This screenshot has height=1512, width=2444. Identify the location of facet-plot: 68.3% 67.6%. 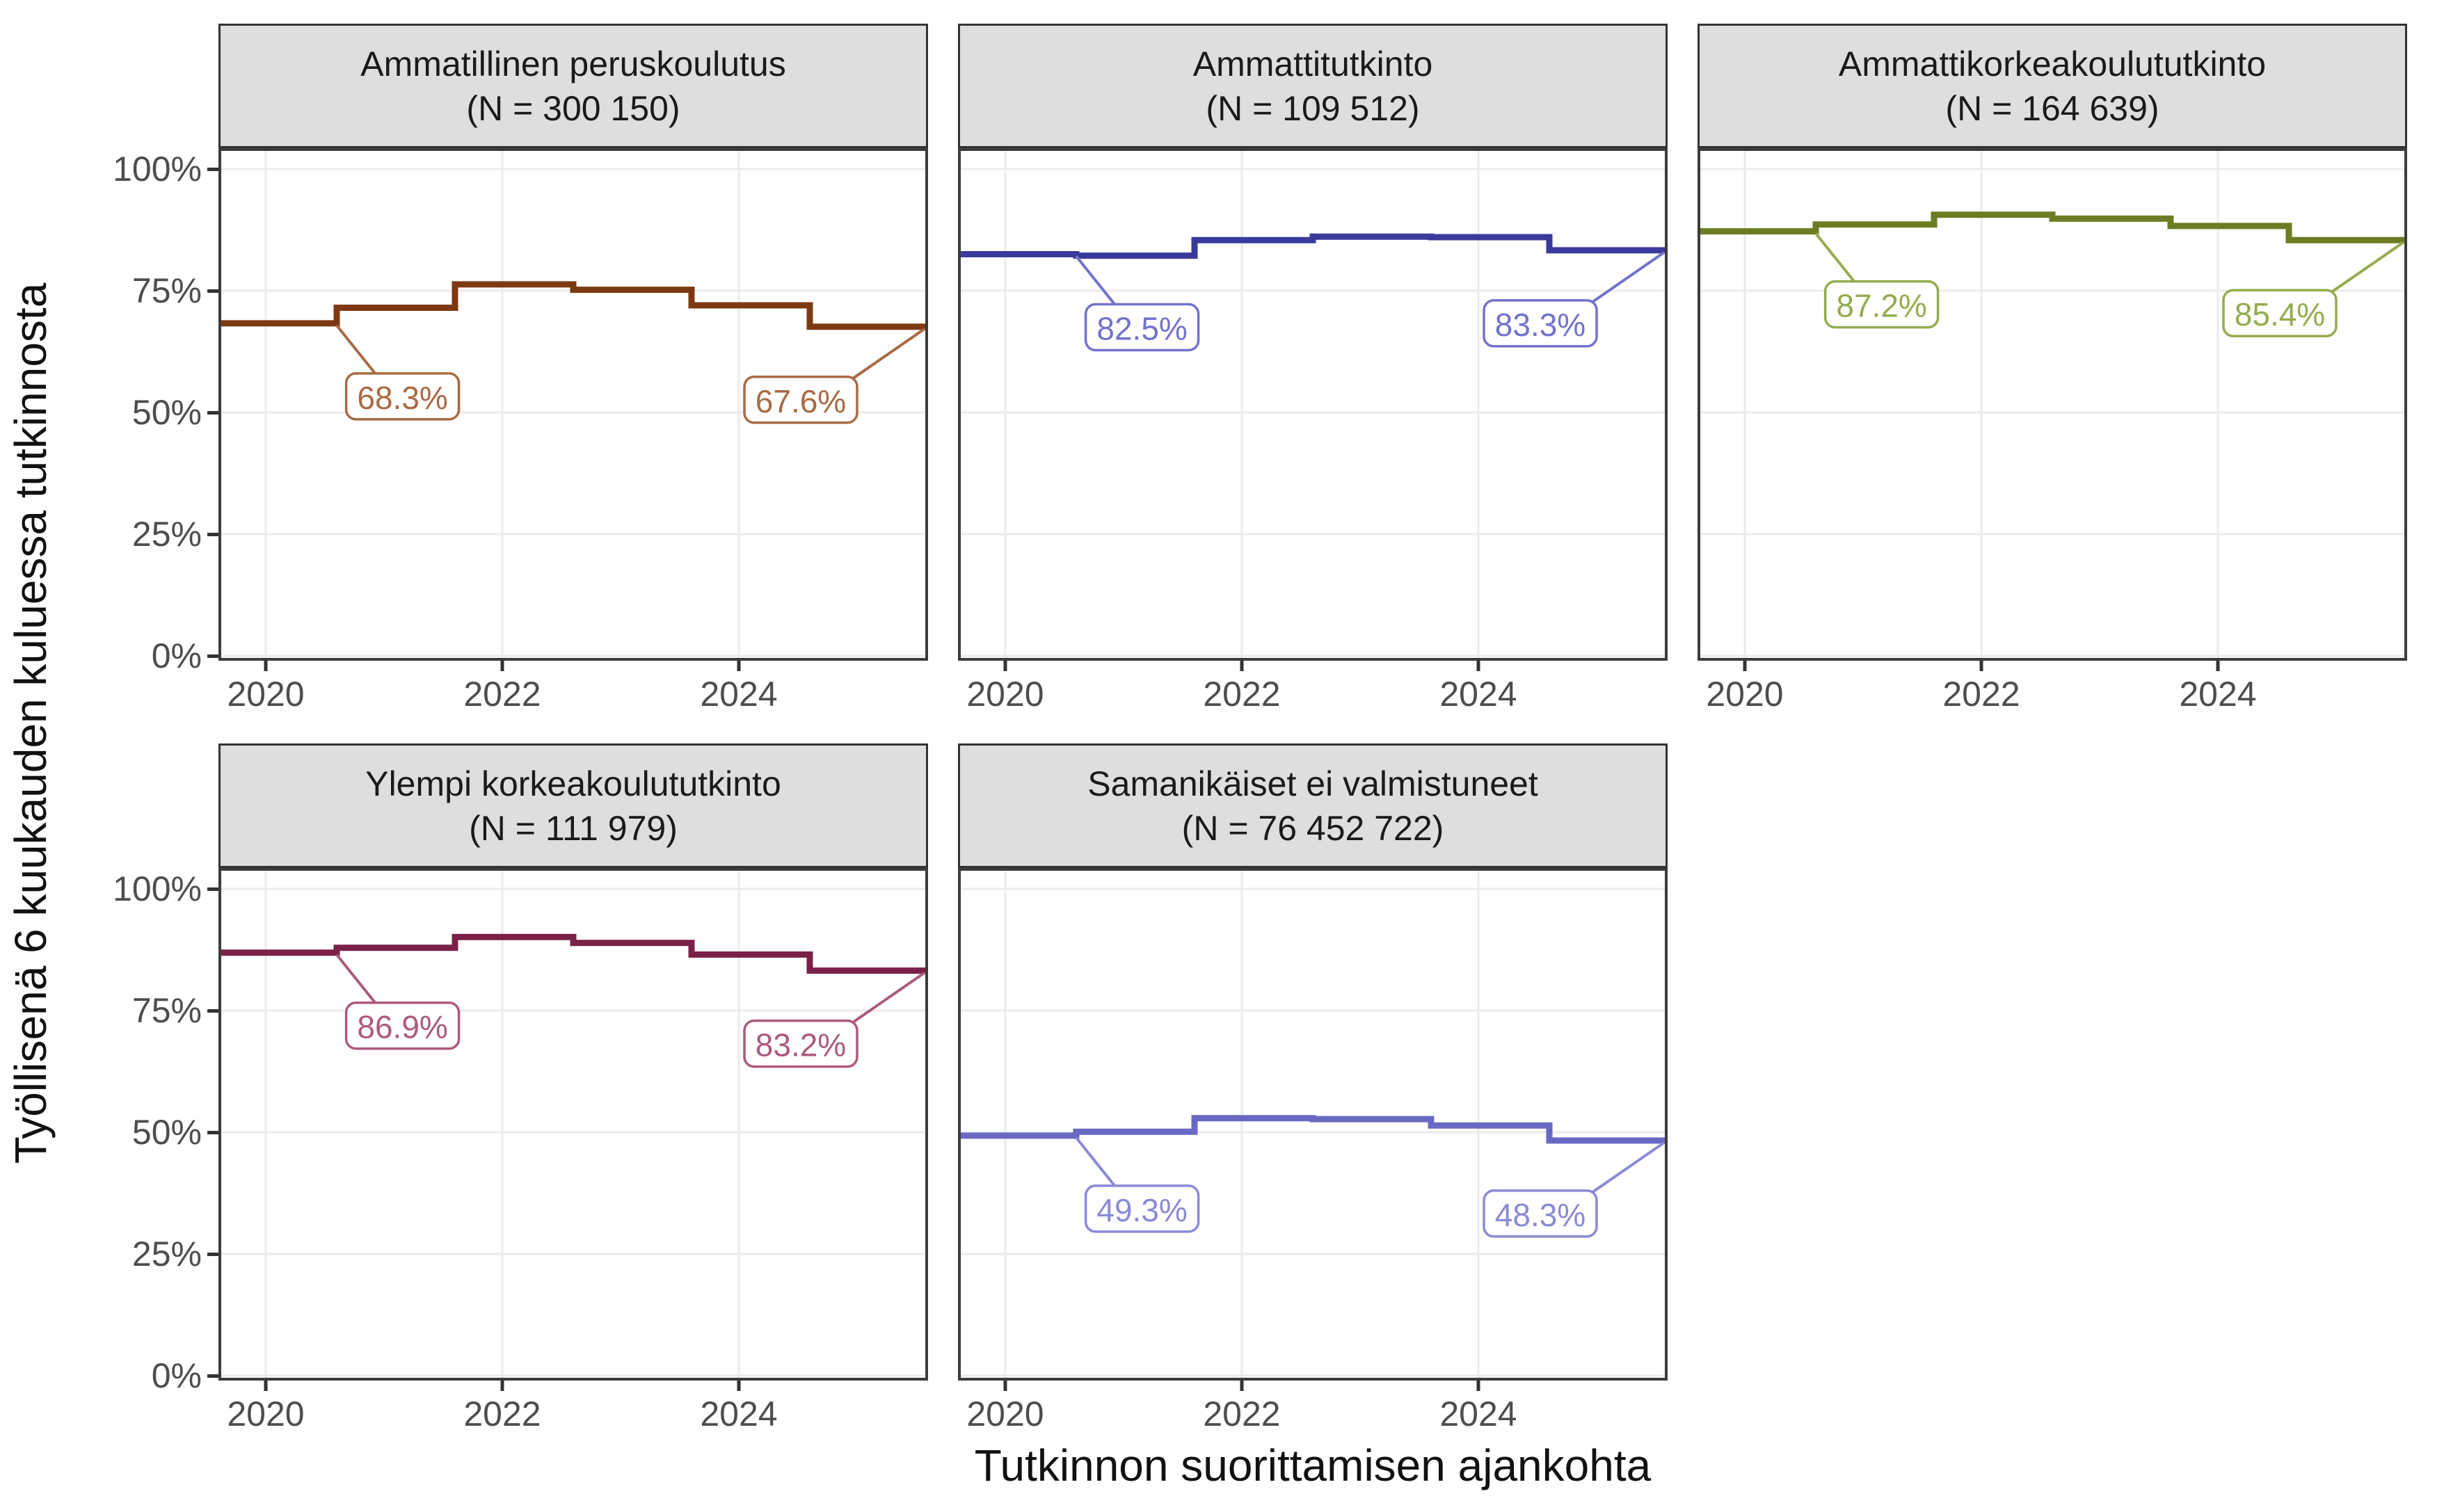
(573, 410).